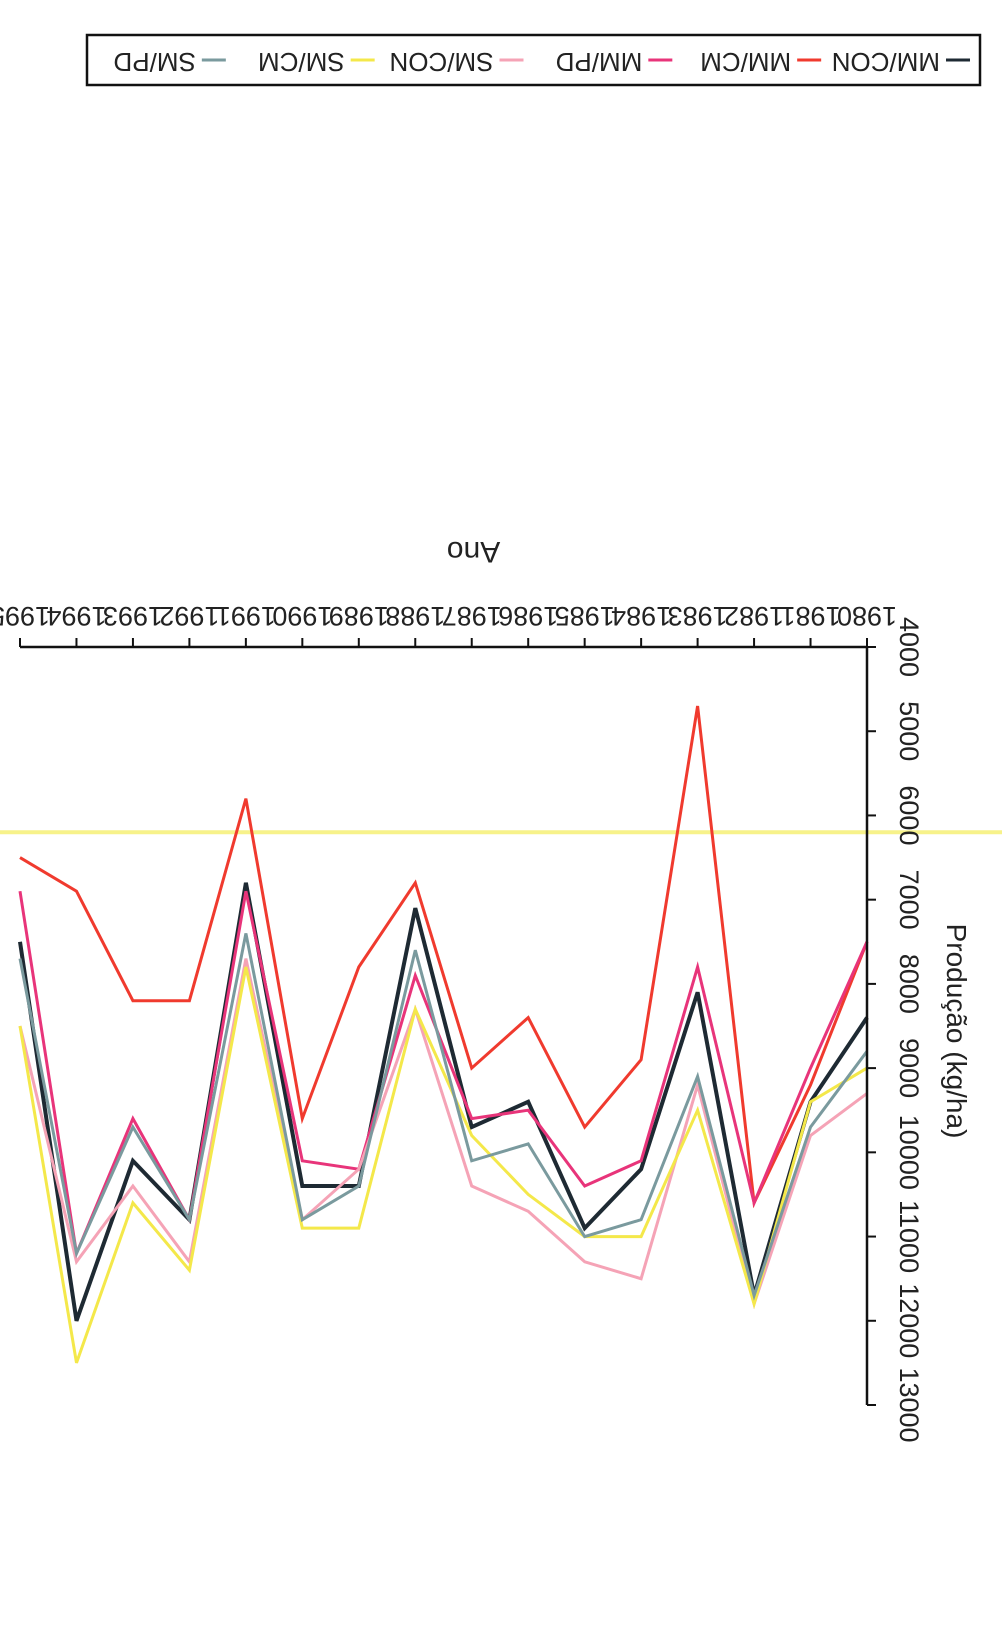  I want to click on legend-label: SM/CM, so click(301, 62).